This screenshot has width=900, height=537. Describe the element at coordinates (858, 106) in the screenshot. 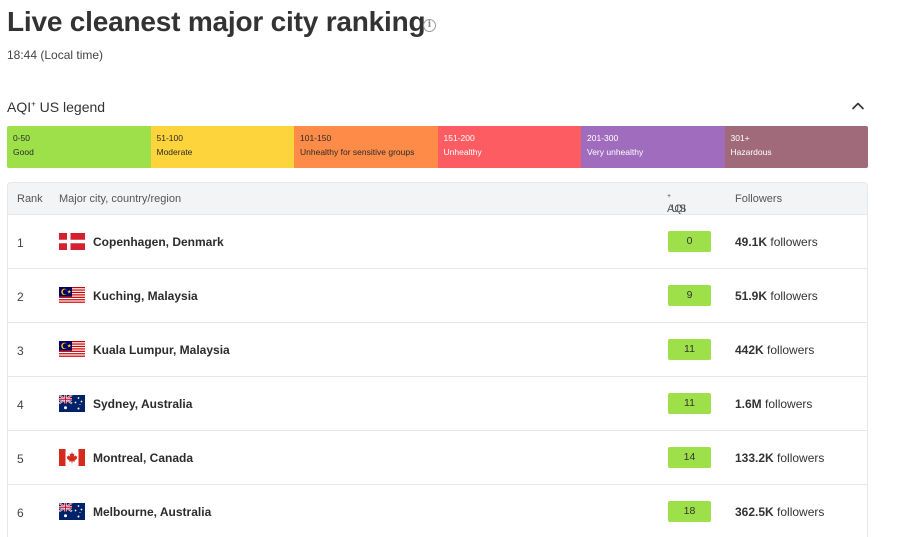

I see `chevron-up-icon` at that location.